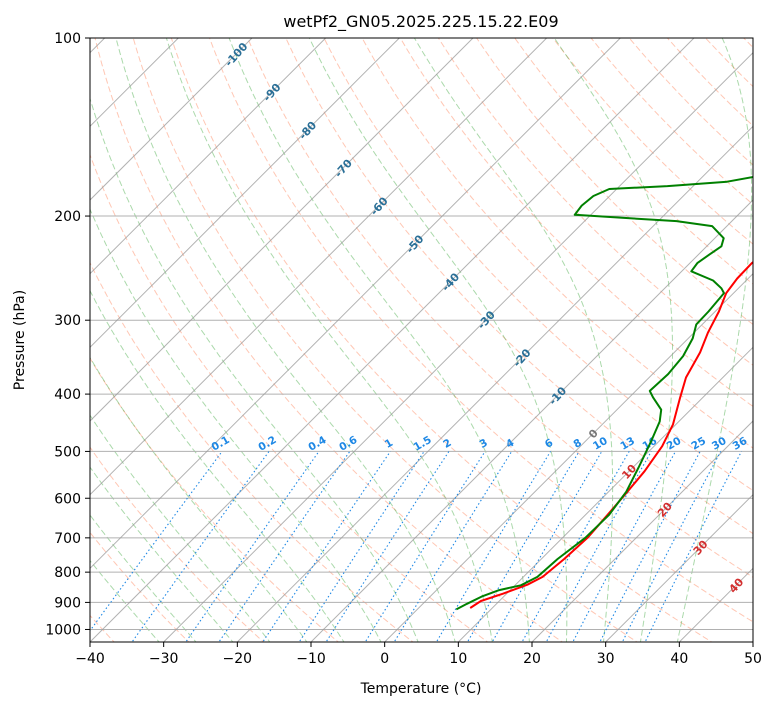  What do you see at coordinates (343, 168) in the screenshot?
I see `dry-adiabat-label: -70` at bounding box center [343, 168].